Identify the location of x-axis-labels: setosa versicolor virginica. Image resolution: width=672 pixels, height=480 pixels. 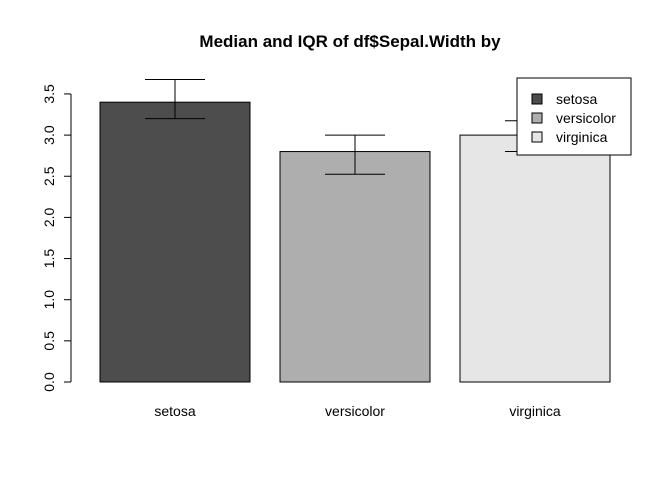
(357, 411).